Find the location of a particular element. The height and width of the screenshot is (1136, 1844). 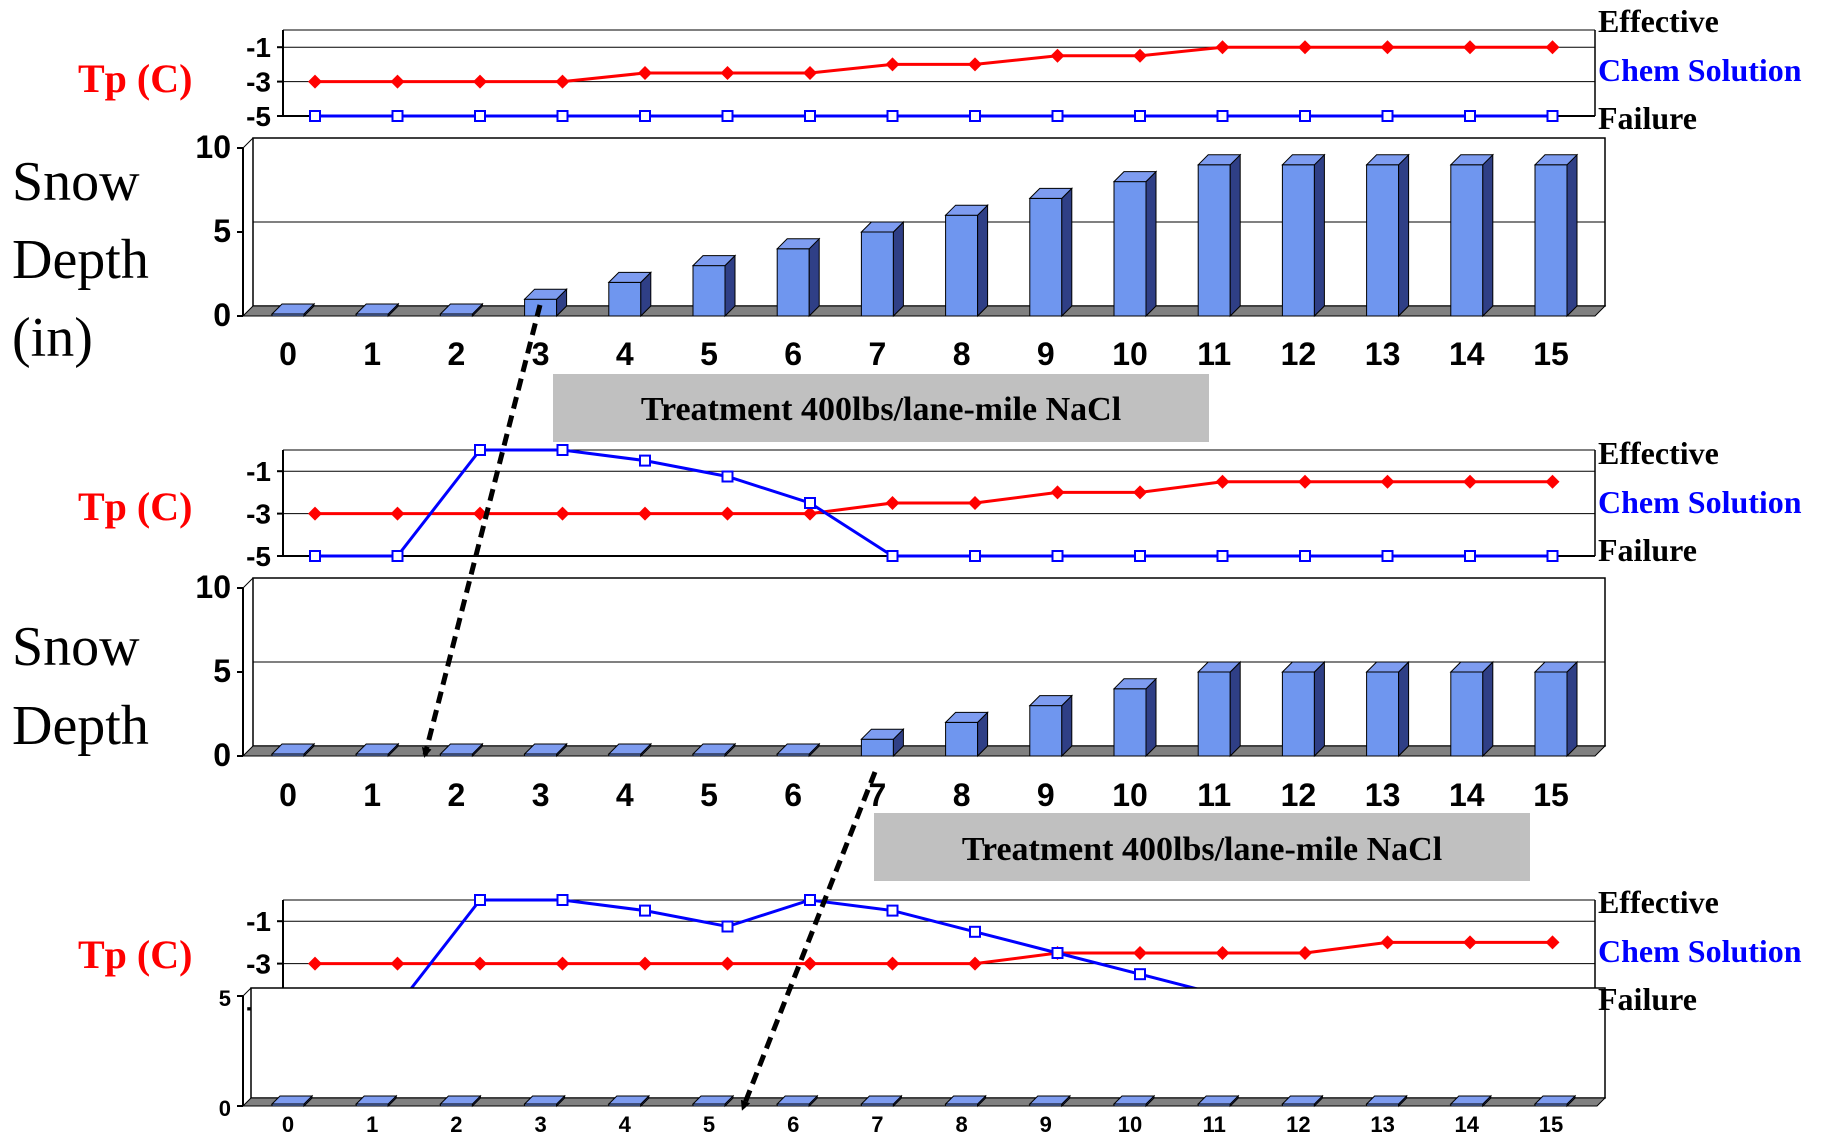

side-label-depth-1: Depth is located at coordinates (80, 260).